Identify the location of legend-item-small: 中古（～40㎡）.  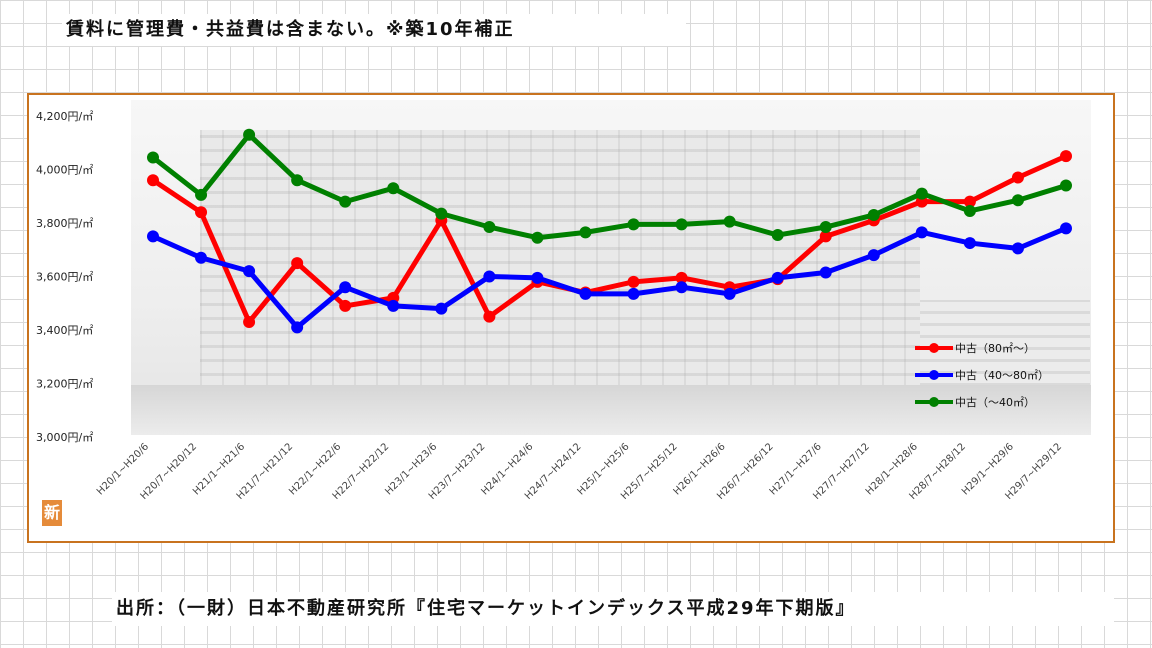
(982, 401).